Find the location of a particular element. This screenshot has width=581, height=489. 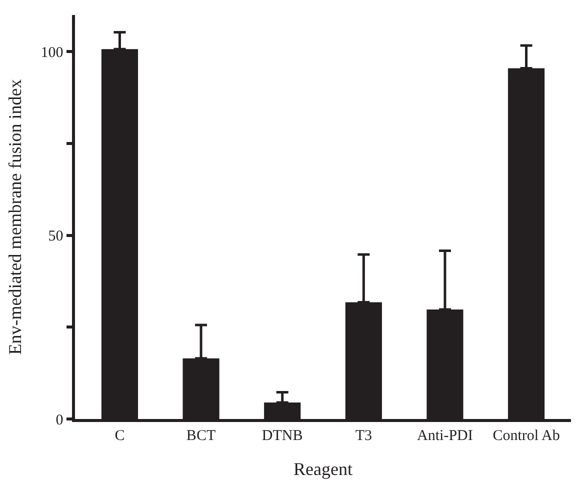

x-tick-label: DTNB is located at coordinates (282, 436).